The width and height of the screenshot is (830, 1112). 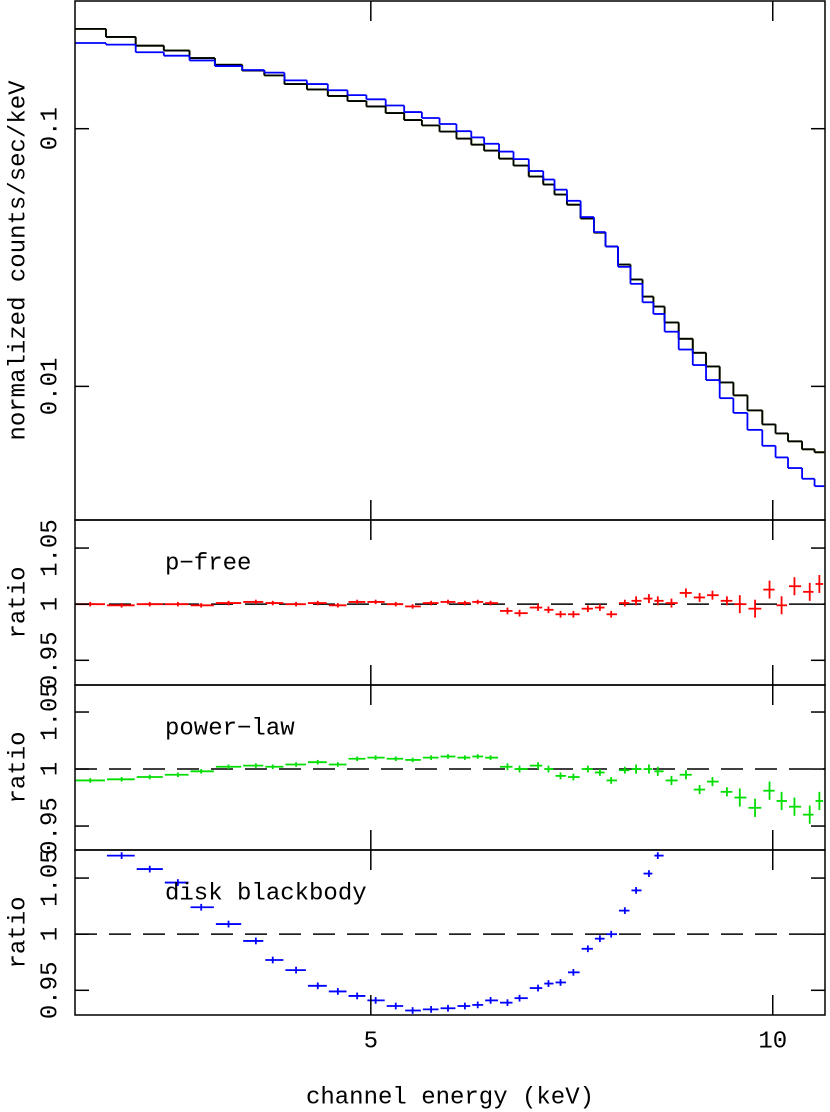 I want to click on panel-label: disk blackbody, so click(x=266, y=893).